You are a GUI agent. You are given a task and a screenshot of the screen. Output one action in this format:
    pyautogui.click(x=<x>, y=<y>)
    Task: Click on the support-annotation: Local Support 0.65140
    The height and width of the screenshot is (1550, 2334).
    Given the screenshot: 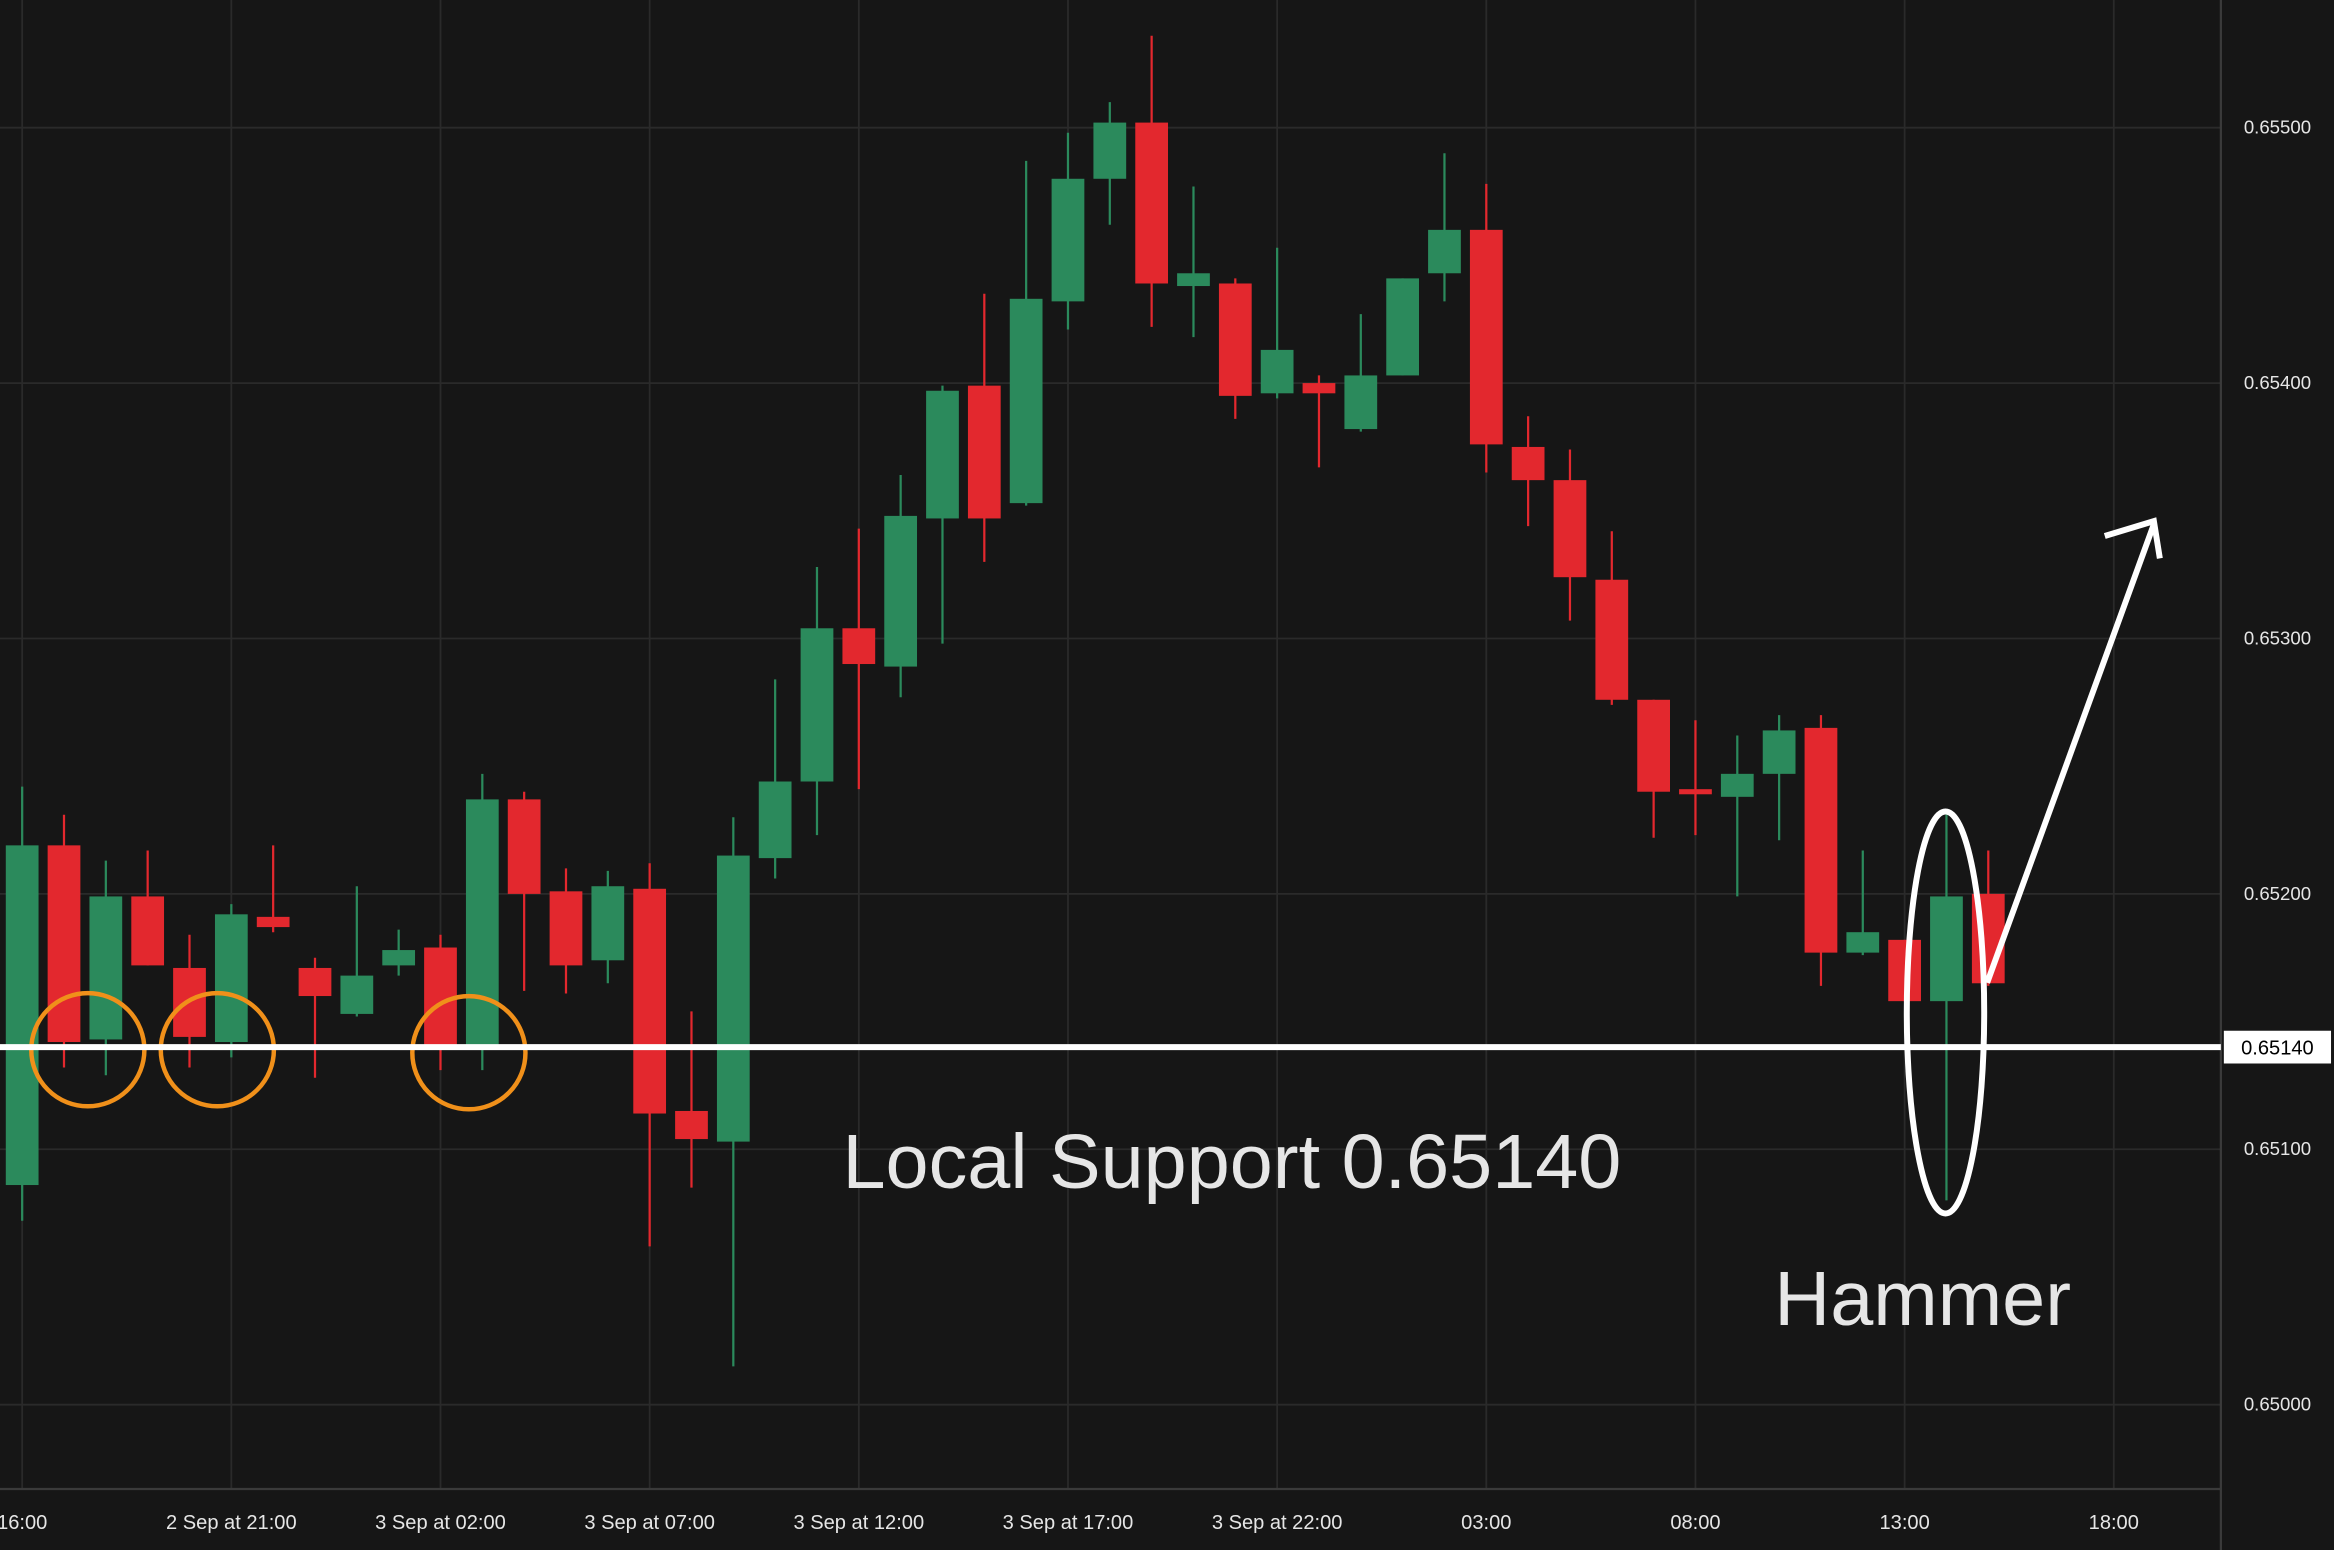 What is the action you would take?
    pyautogui.click(x=1232, y=1162)
    